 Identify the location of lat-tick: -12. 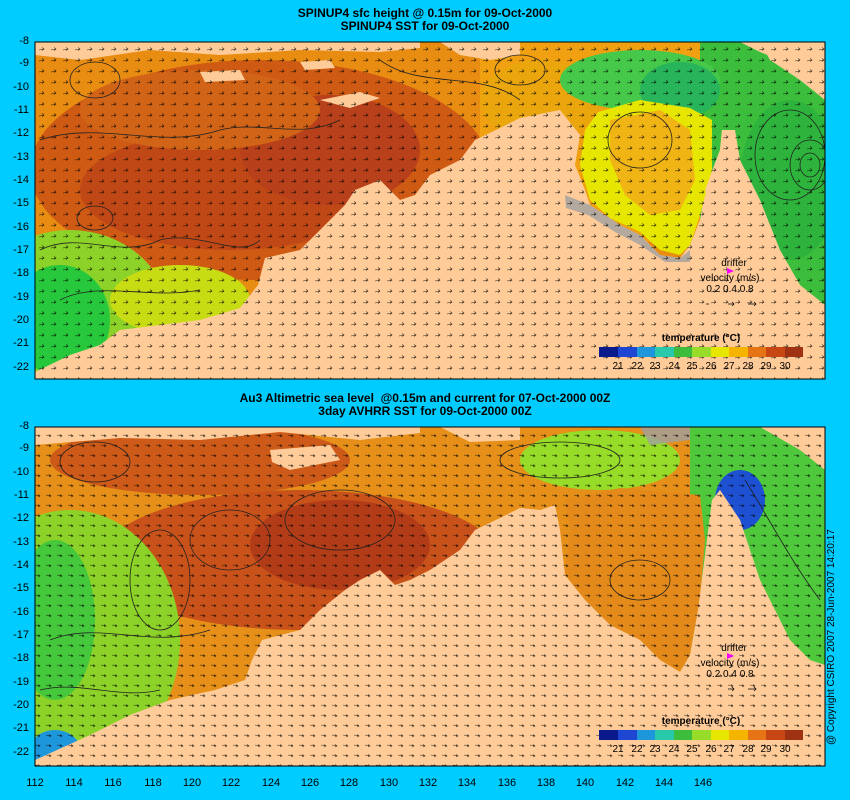
(21, 518).